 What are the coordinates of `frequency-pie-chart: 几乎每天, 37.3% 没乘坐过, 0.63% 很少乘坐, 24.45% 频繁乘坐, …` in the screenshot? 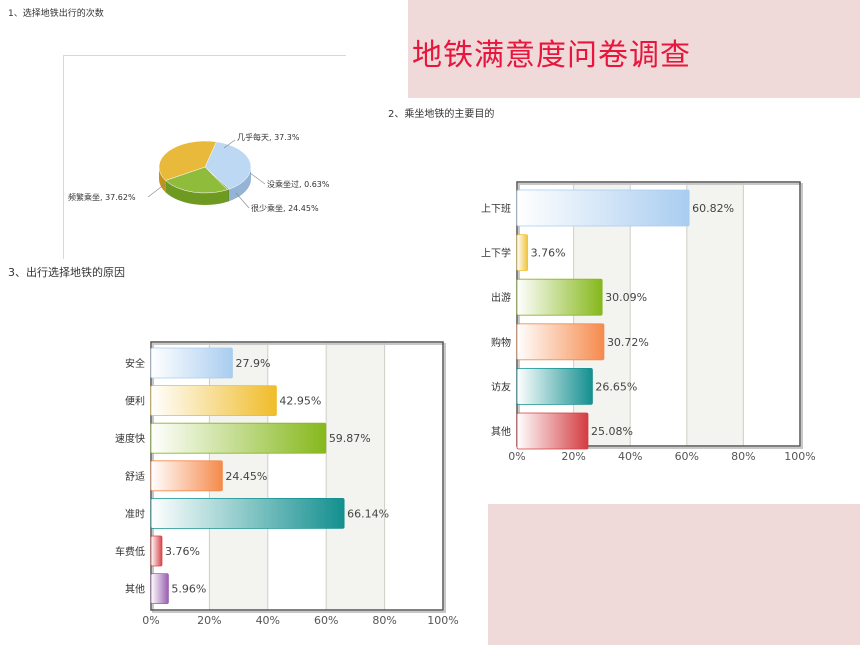 It's located at (204, 157).